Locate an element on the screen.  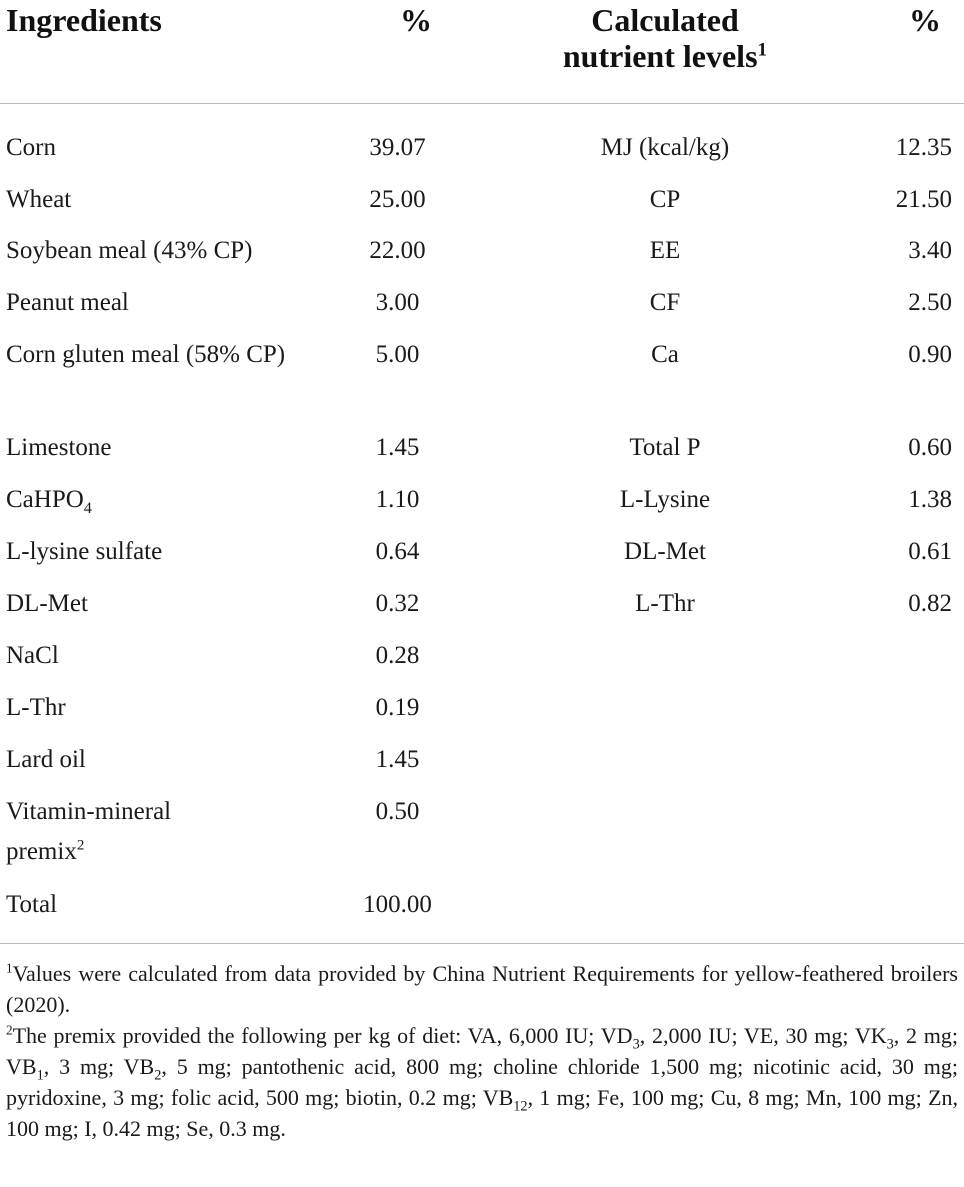
nutrient-name: EE is located at coordinates (665, 250).